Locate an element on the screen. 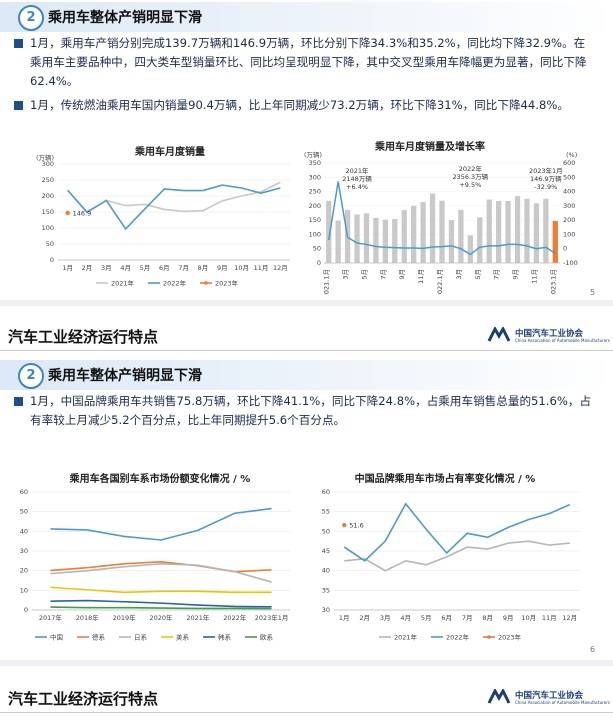  data-point is located at coordinates (344, 525).